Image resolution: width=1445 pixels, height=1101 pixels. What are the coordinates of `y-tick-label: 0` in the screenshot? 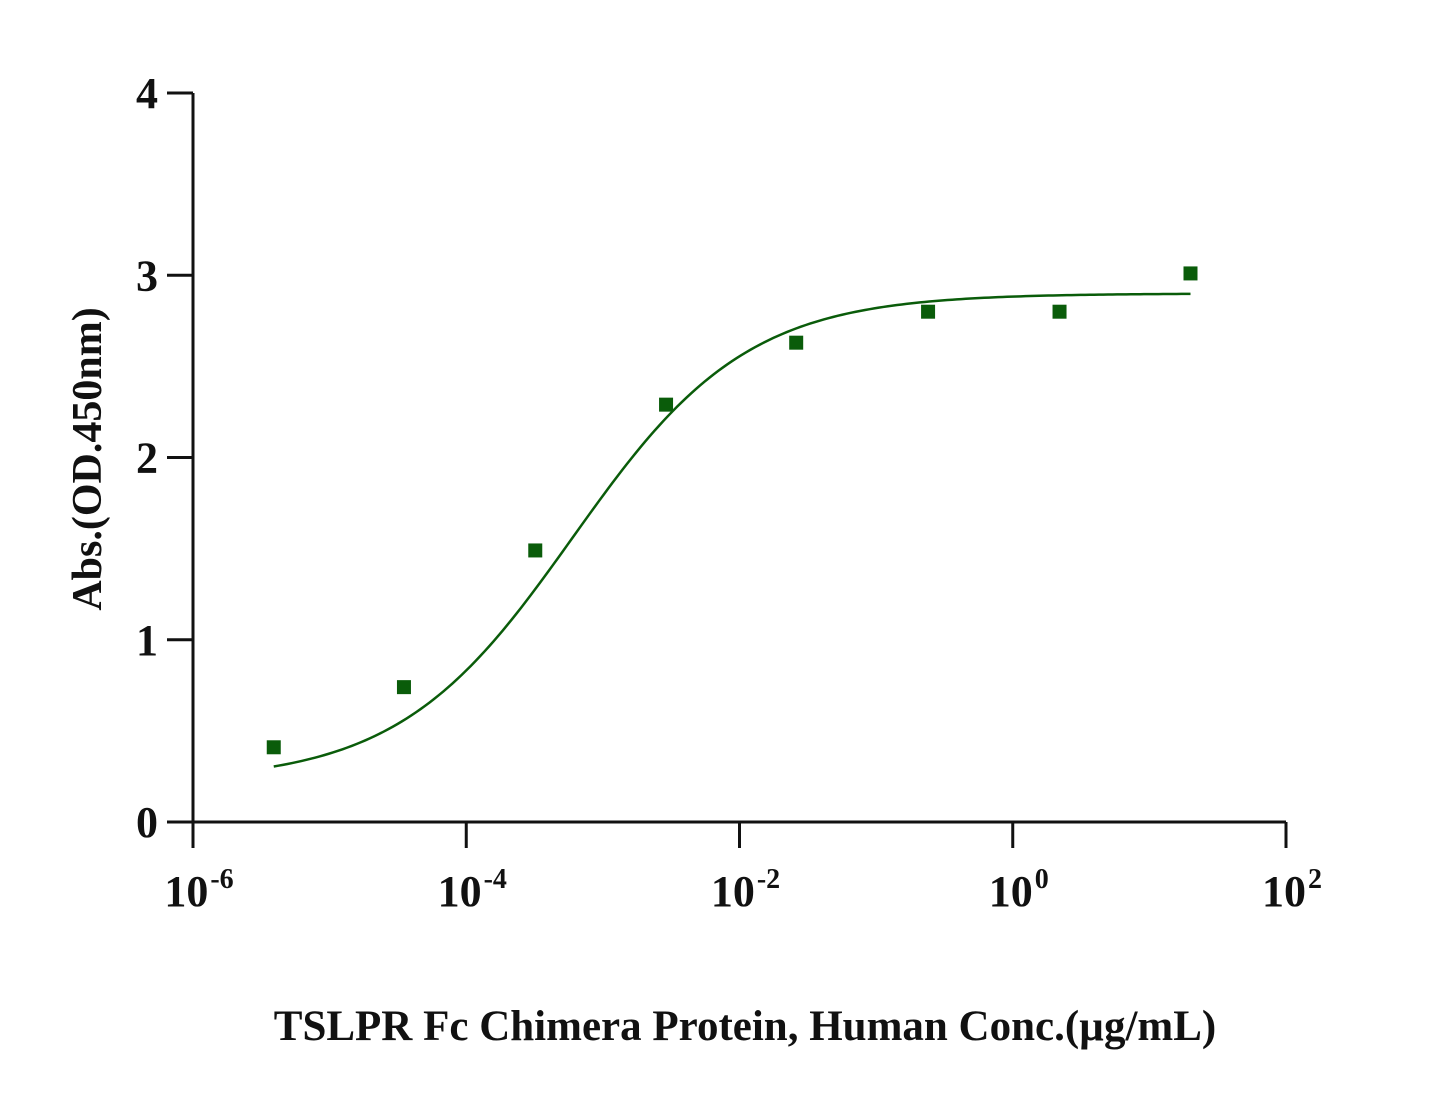 It's located at (147, 822).